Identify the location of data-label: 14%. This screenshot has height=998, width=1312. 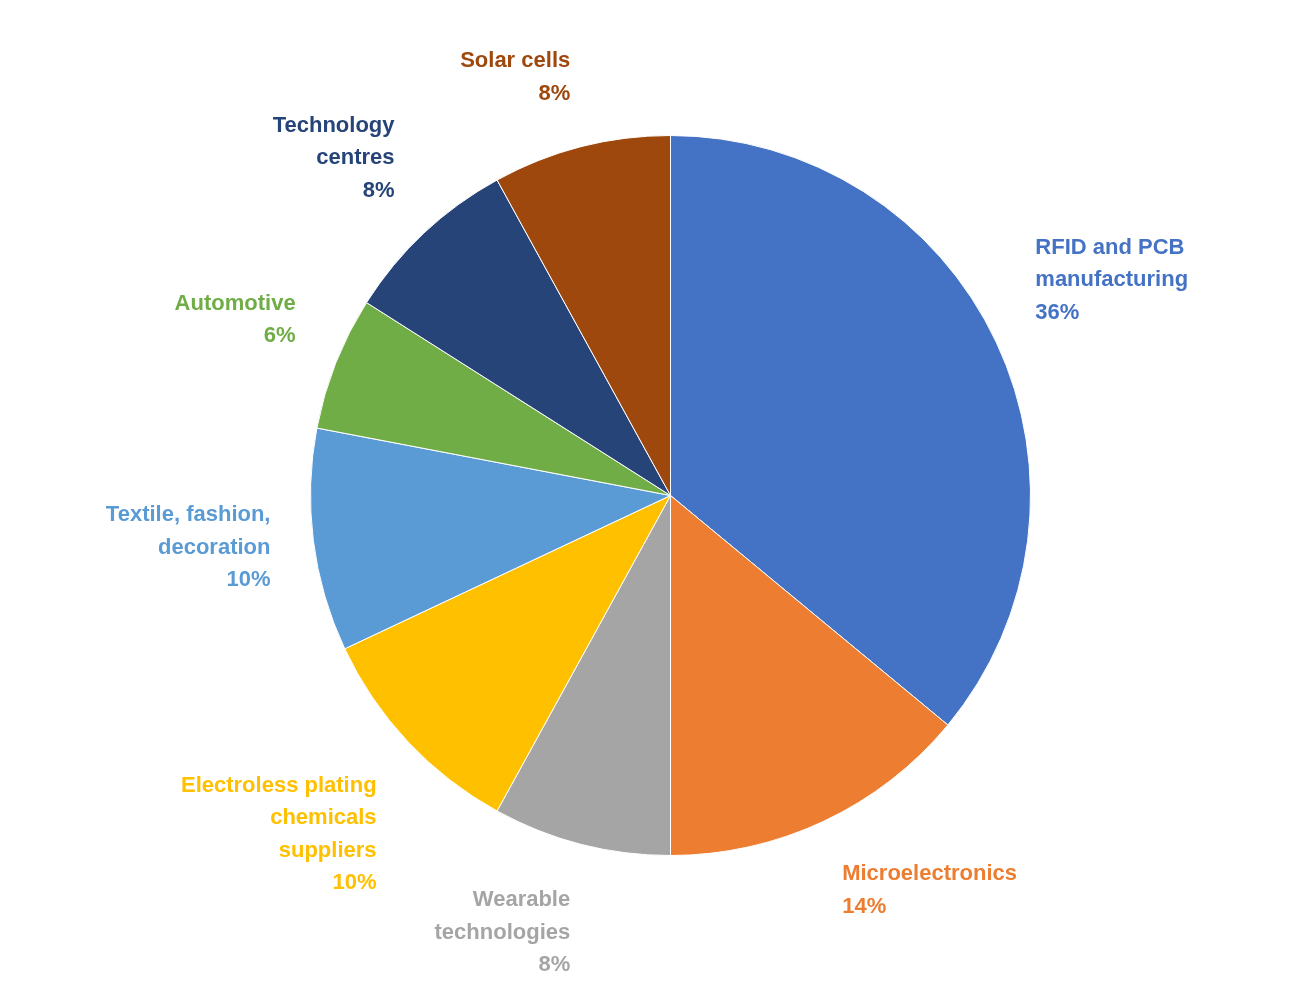
(864, 905).